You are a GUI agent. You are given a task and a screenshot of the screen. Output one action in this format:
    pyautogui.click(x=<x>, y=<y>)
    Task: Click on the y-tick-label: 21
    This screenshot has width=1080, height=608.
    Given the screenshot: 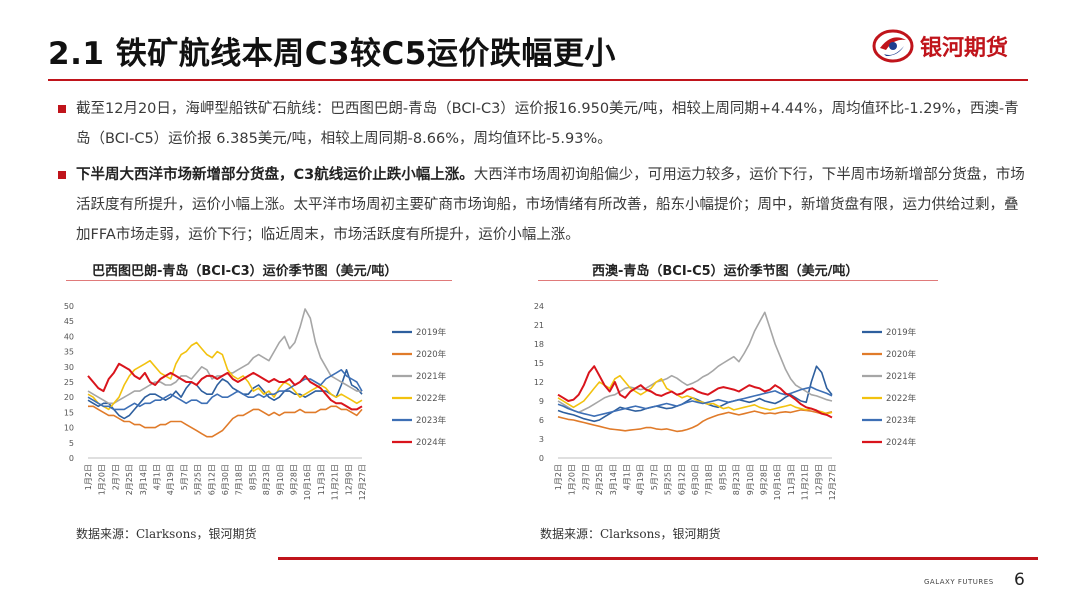 What is the action you would take?
    pyautogui.click(x=539, y=325)
    